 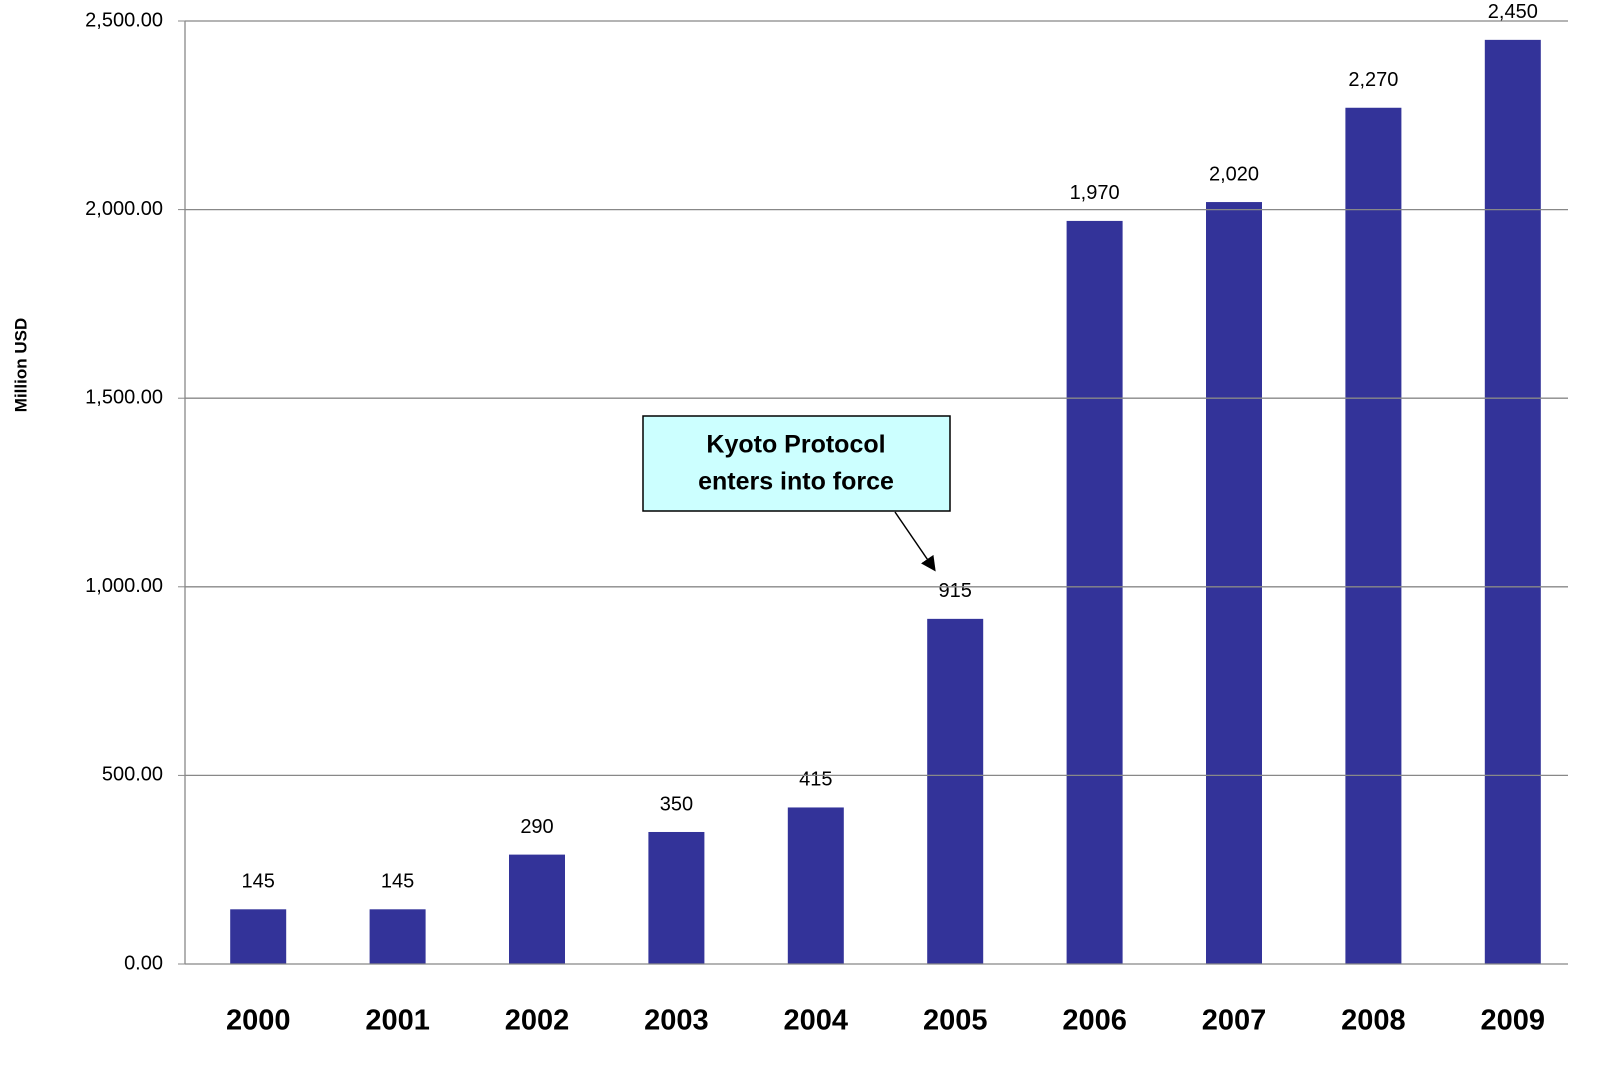 I want to click on x-tick-label: 2004, so click(x=816, y=1021).